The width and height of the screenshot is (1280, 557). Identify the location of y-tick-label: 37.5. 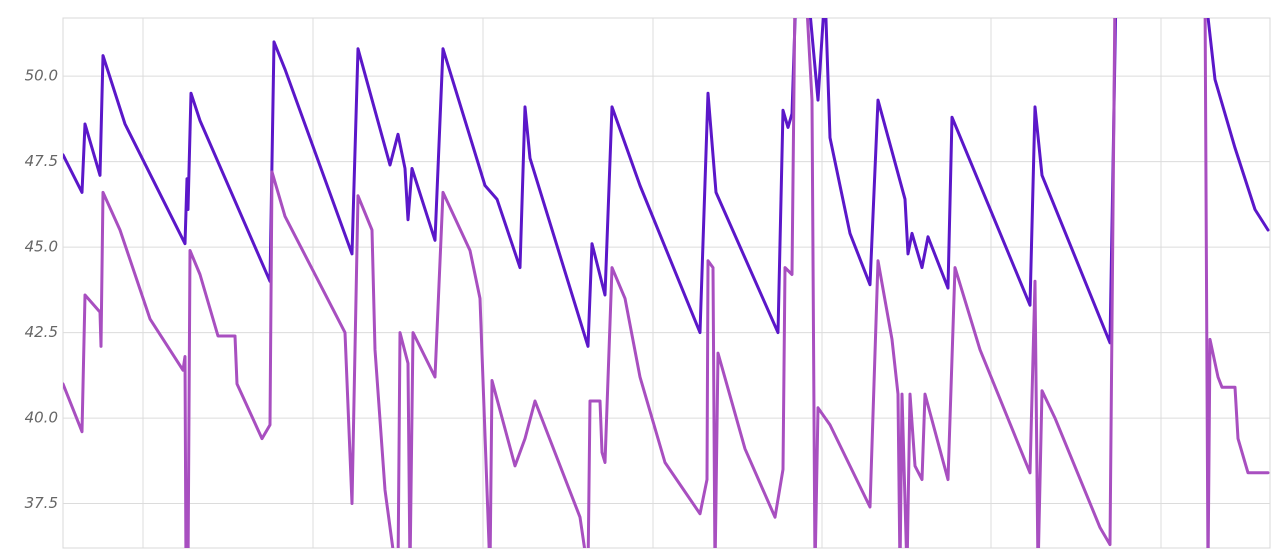
(41, 503).